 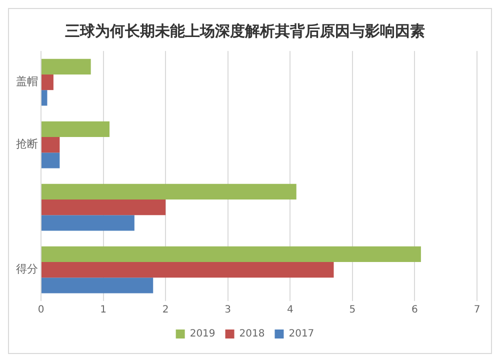 What do you see at coordinates (203, 334) in the screenshot?
I see `legend-label: 2019` at bounding box center [203, 334].